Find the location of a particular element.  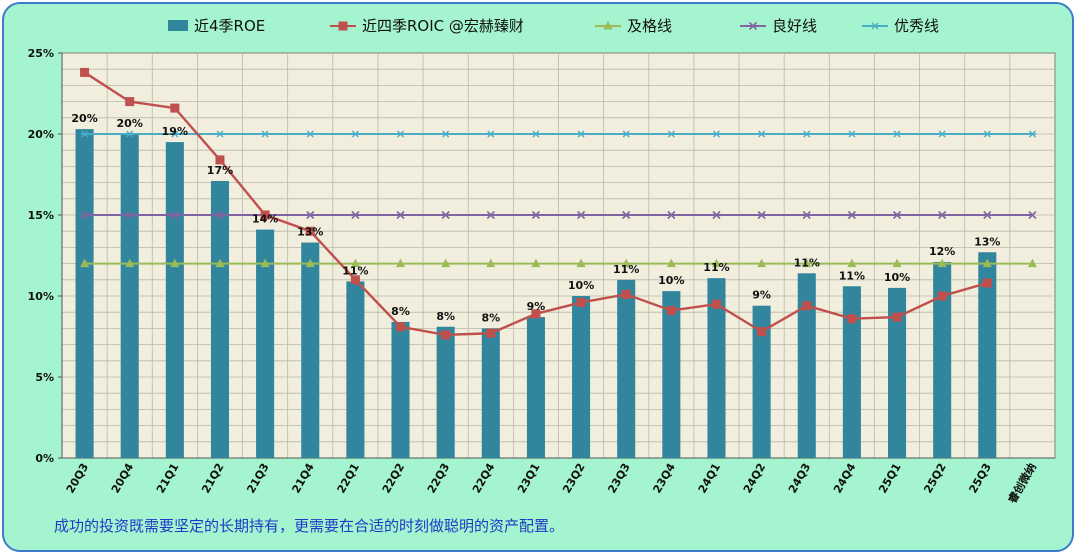

series-triangle-line is located at coordinates (558, 263).